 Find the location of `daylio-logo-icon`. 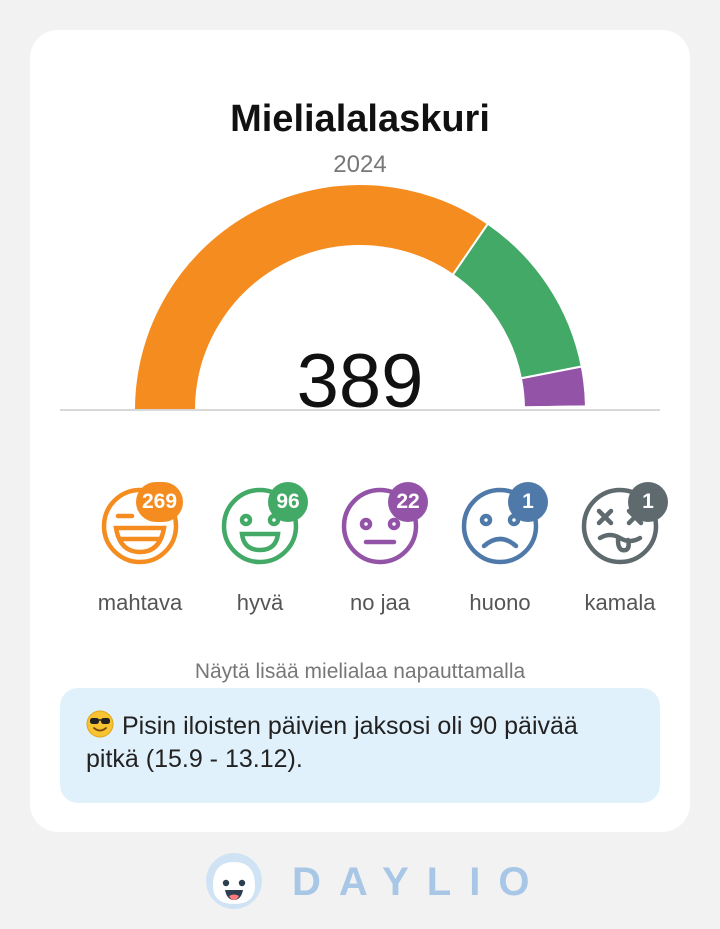

daylio-logo-icon is located at coordinates (234, 881).